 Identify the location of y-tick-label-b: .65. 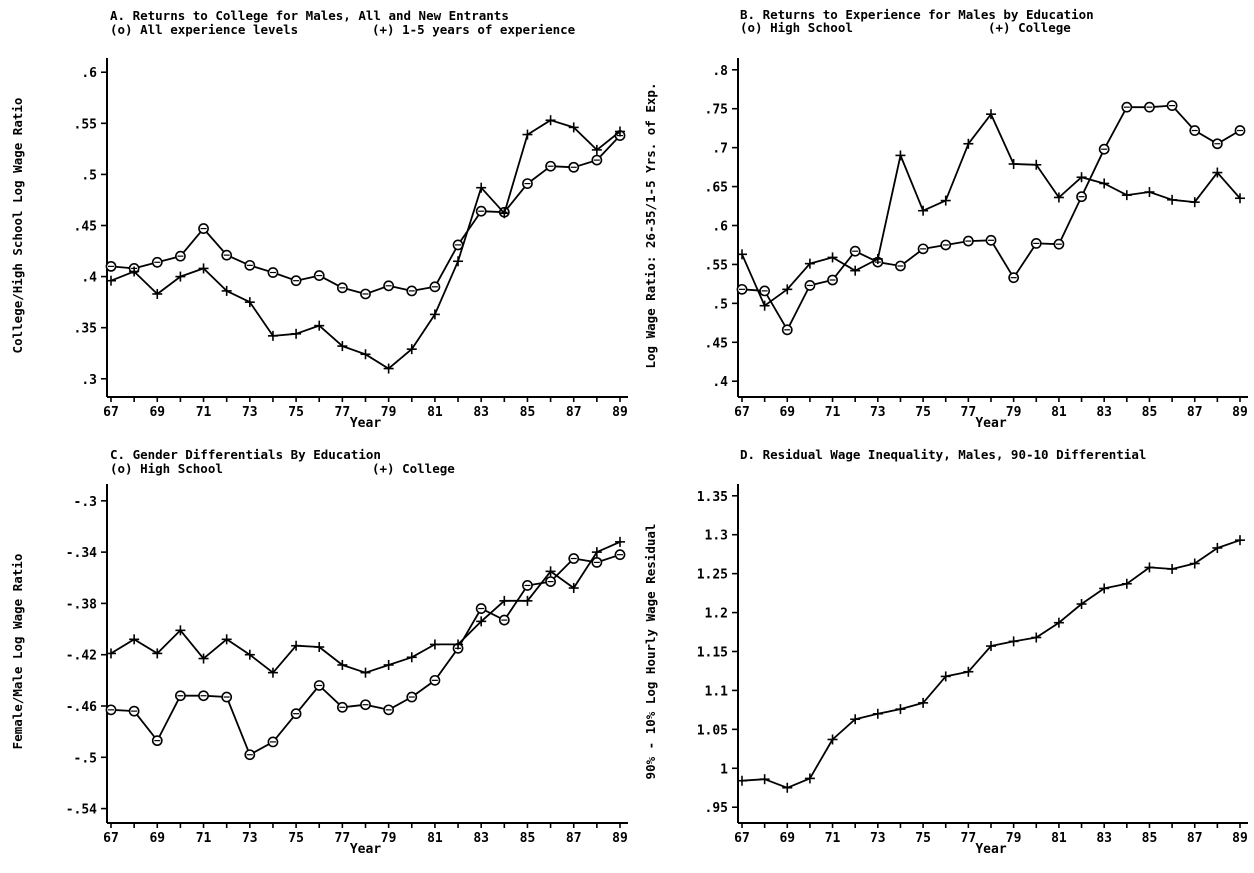
(716, 188).